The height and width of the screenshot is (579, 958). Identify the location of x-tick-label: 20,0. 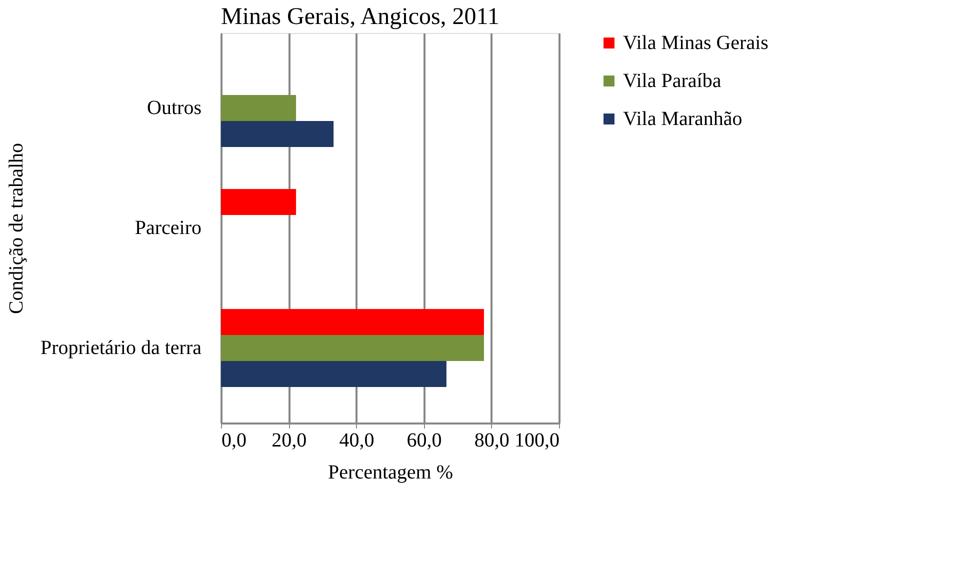
(289, 441).